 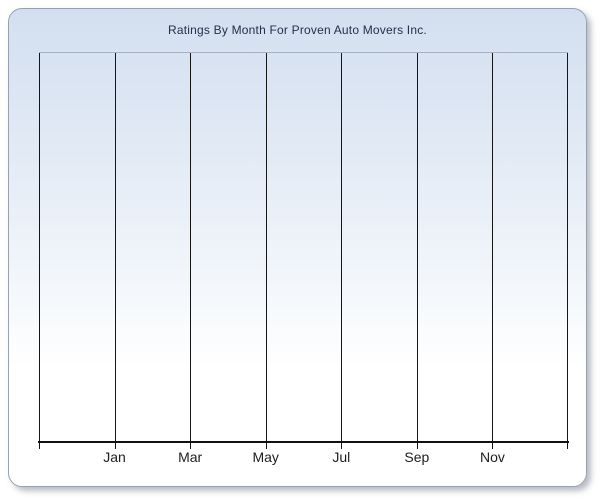 What do you see at coordinates (265, 457) in the screenshot?
I see `x-axis-label: May` at bounding box center [265, 457].